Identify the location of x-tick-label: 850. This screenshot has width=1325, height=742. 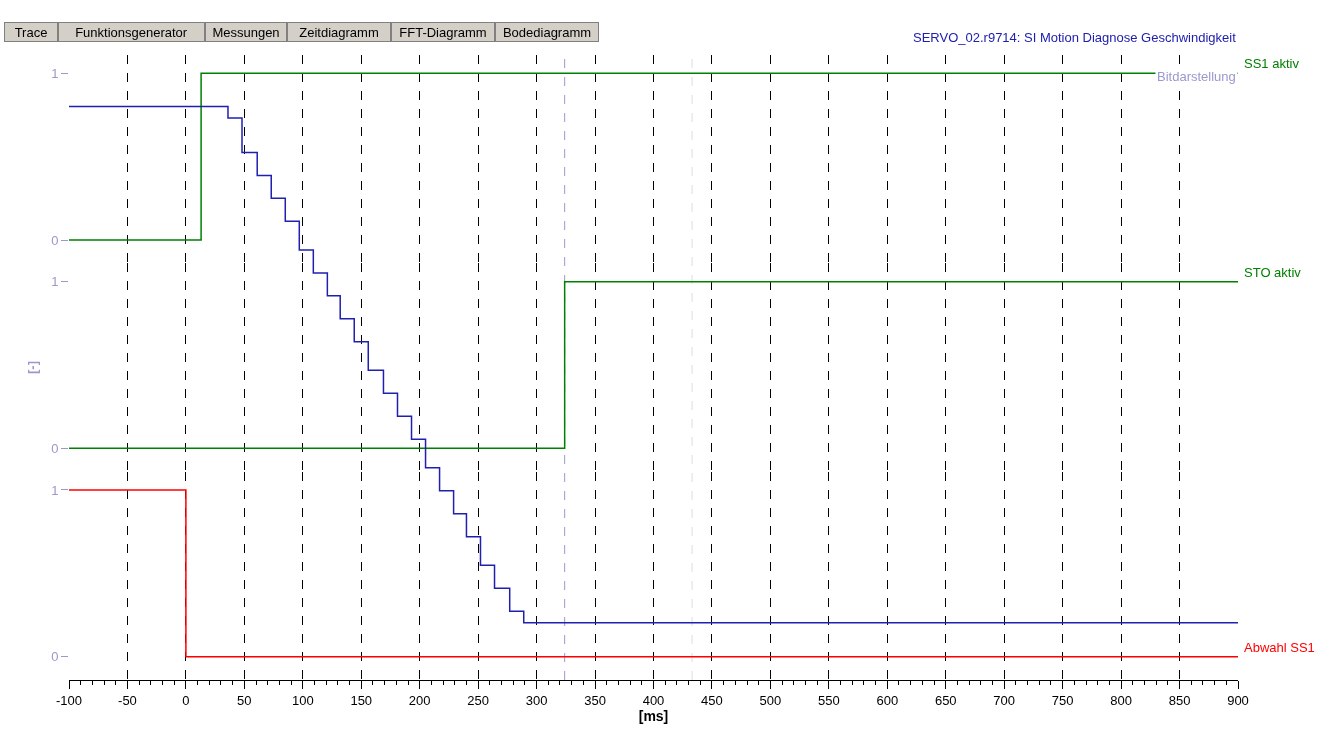
(1179, 700).